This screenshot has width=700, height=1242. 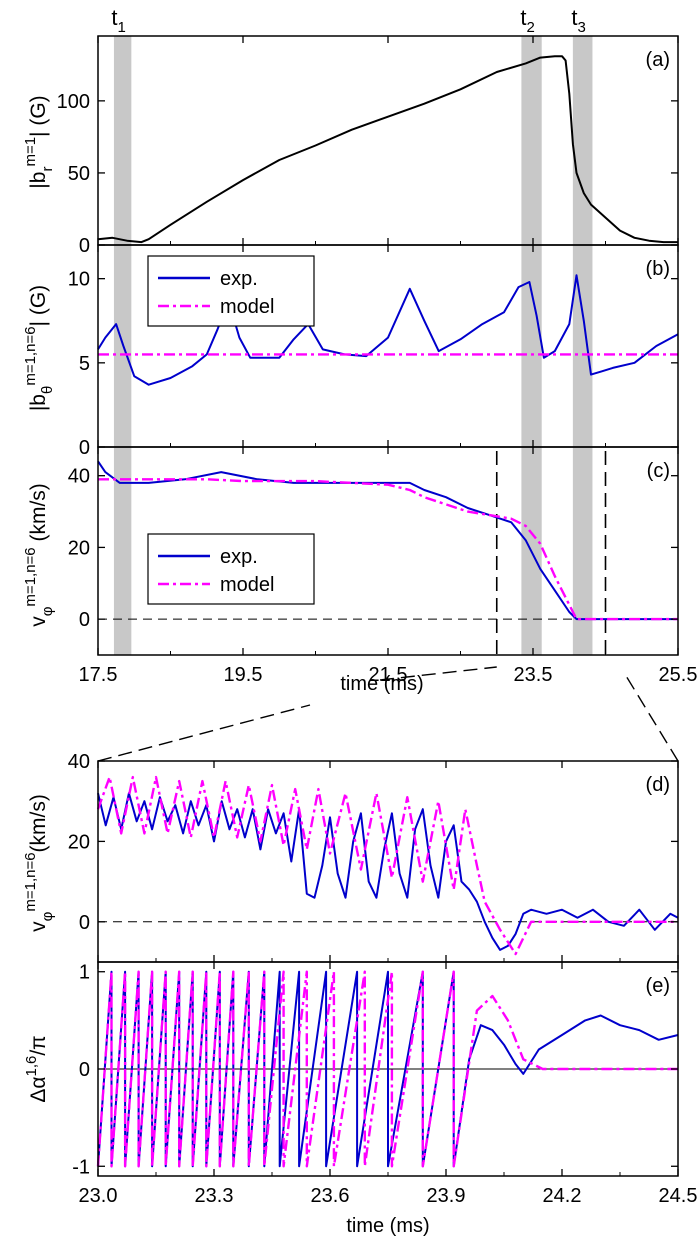 I want to click on ytick-label: 100, so click(x=73, y=102).